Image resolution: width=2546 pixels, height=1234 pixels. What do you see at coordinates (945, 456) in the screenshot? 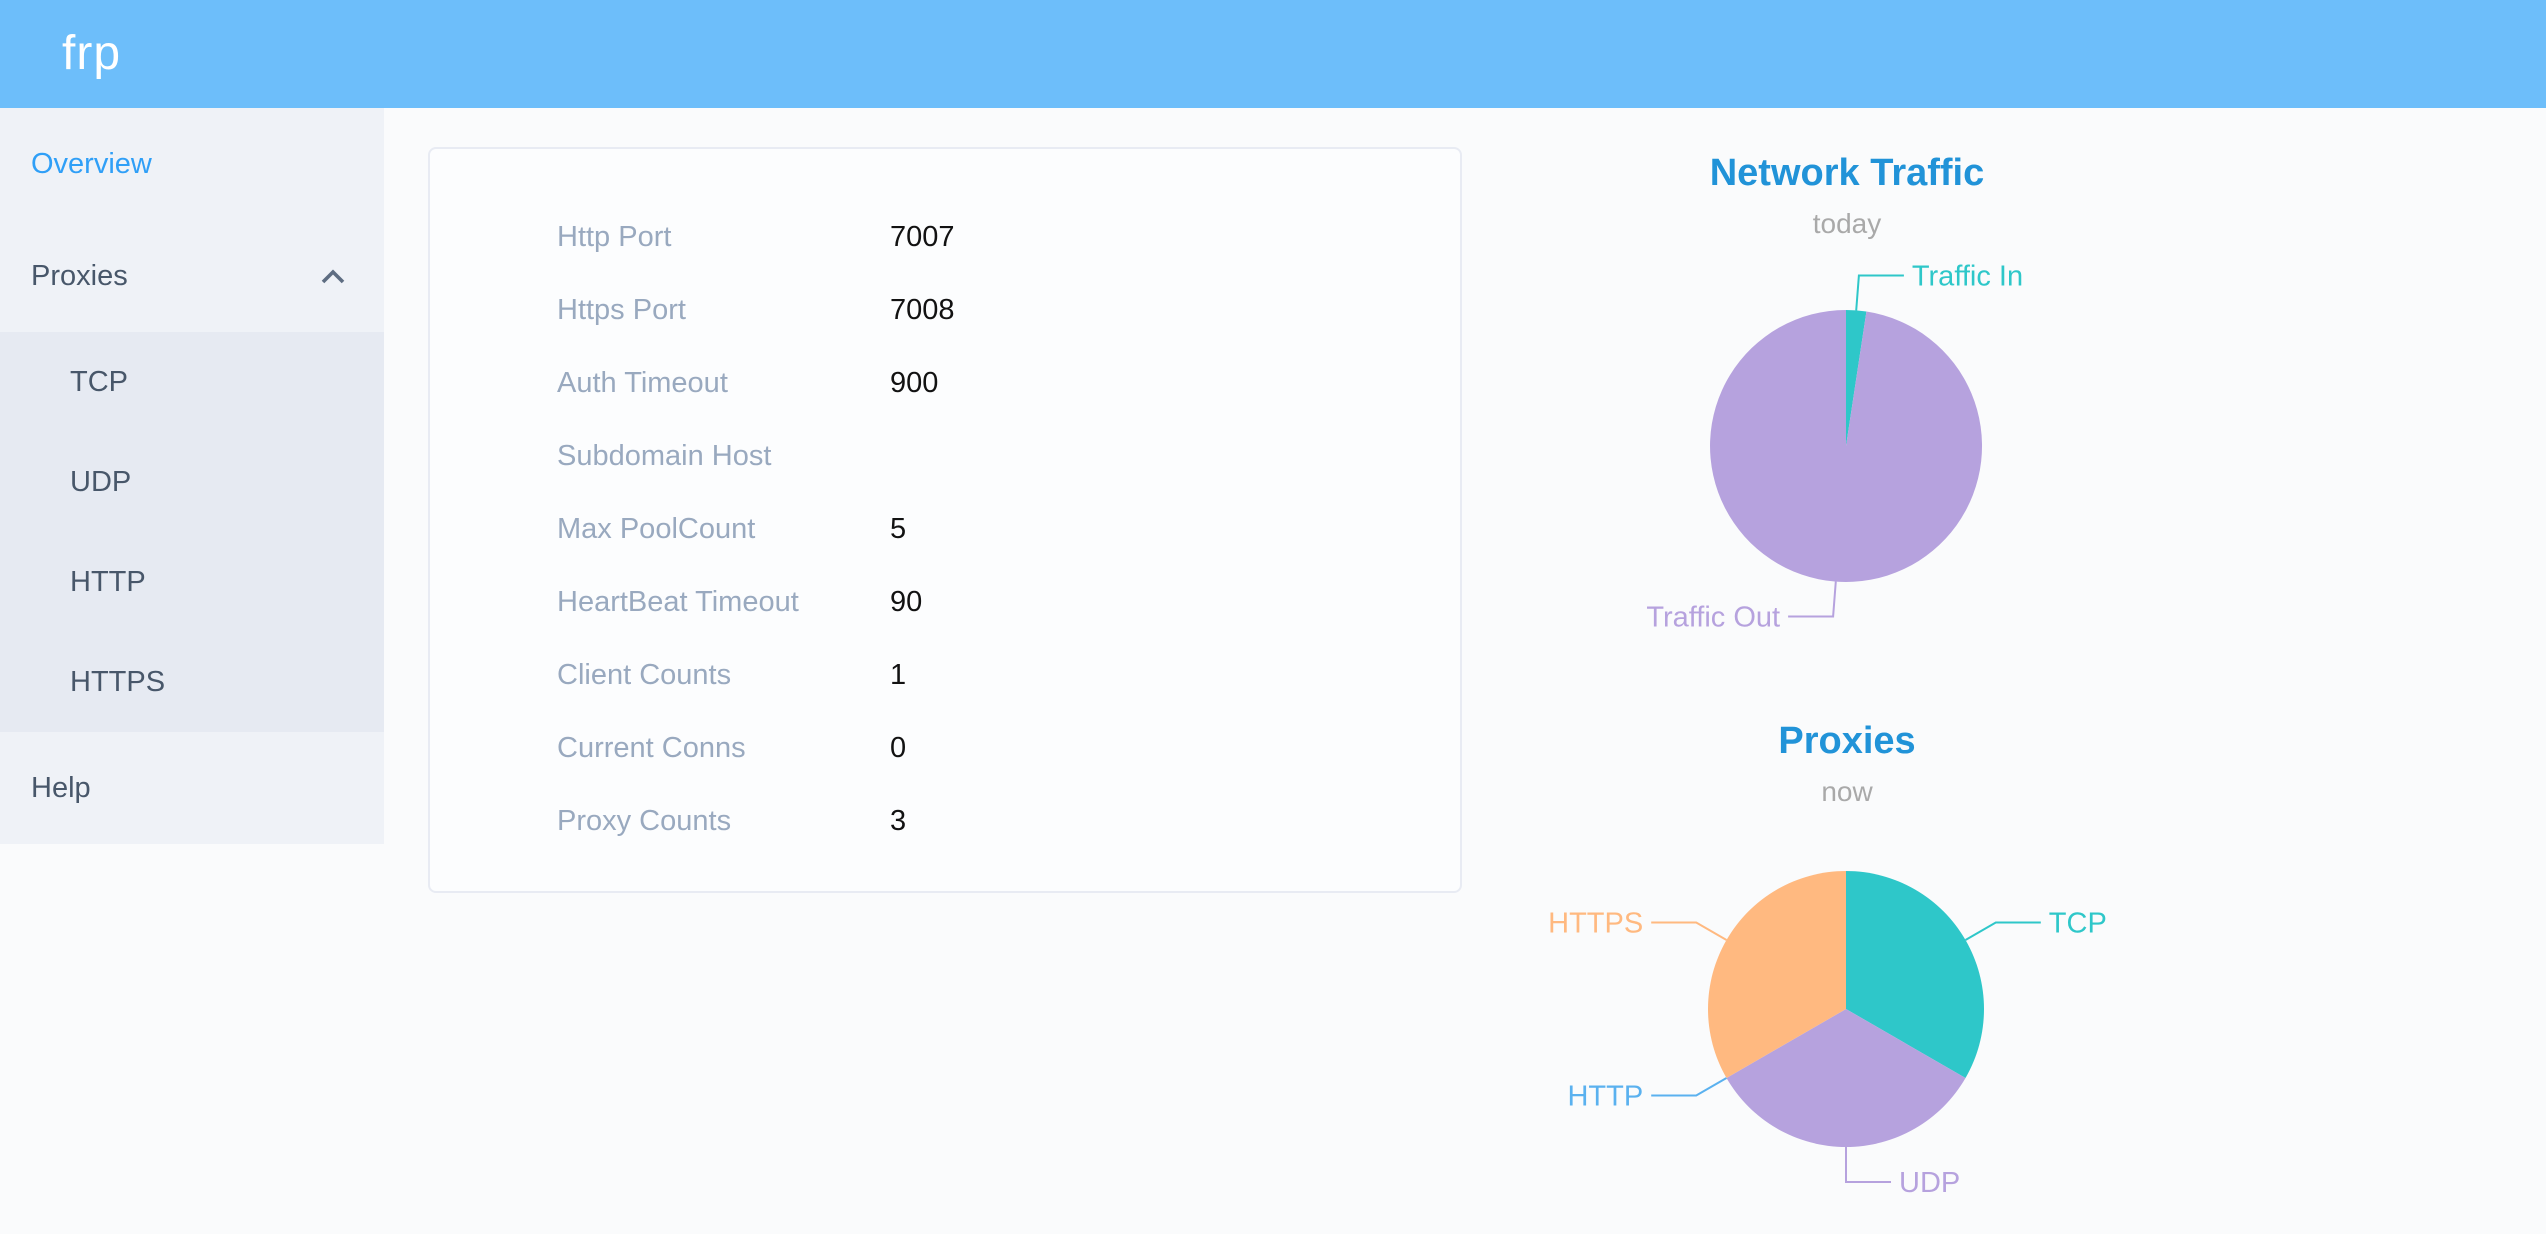
I see `config-row-subdomain-host: Subdomain Host` at bounding box center [945, 456].